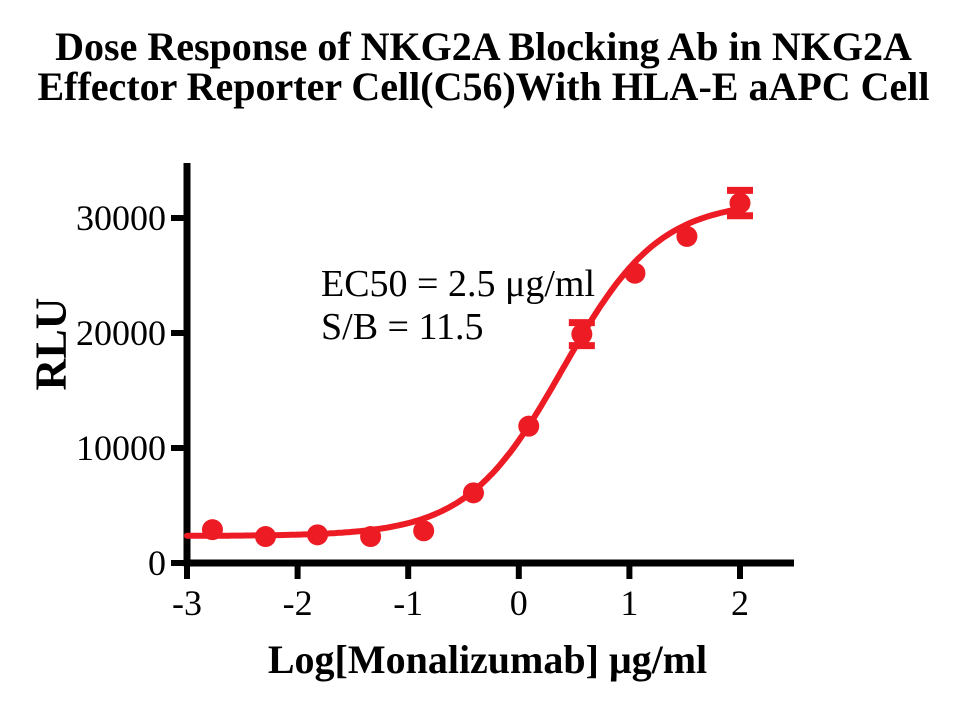  Describe the element at coordinates (402, 327) in the screenshot. I see `signal-background-annotation: S/B = 11.5` at that location.